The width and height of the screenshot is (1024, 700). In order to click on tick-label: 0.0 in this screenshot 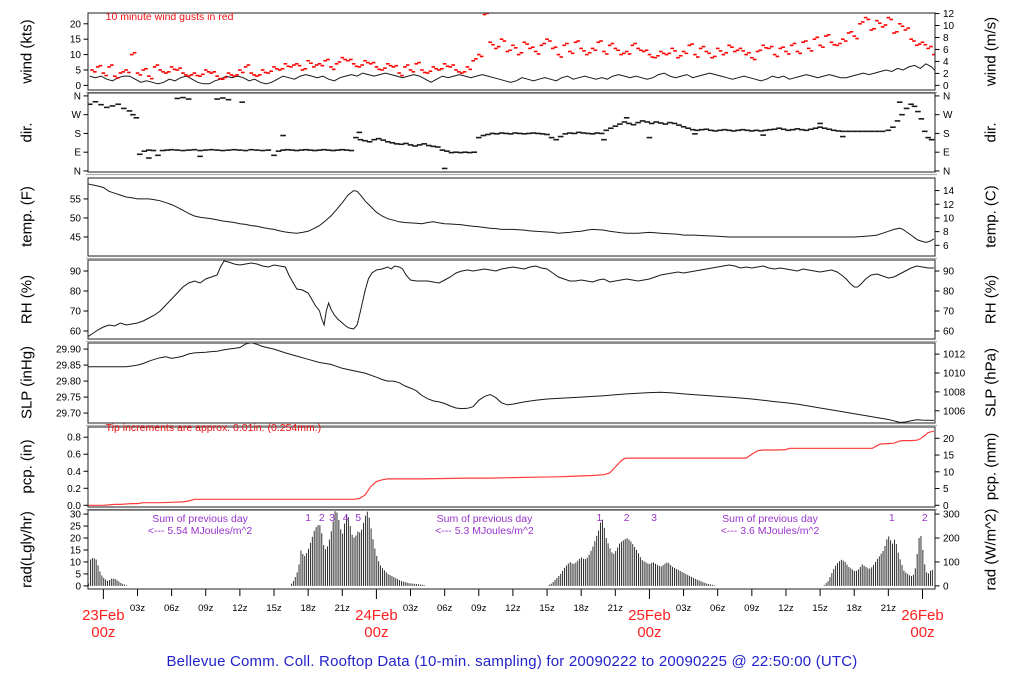, I will do `click(74, 506)`.